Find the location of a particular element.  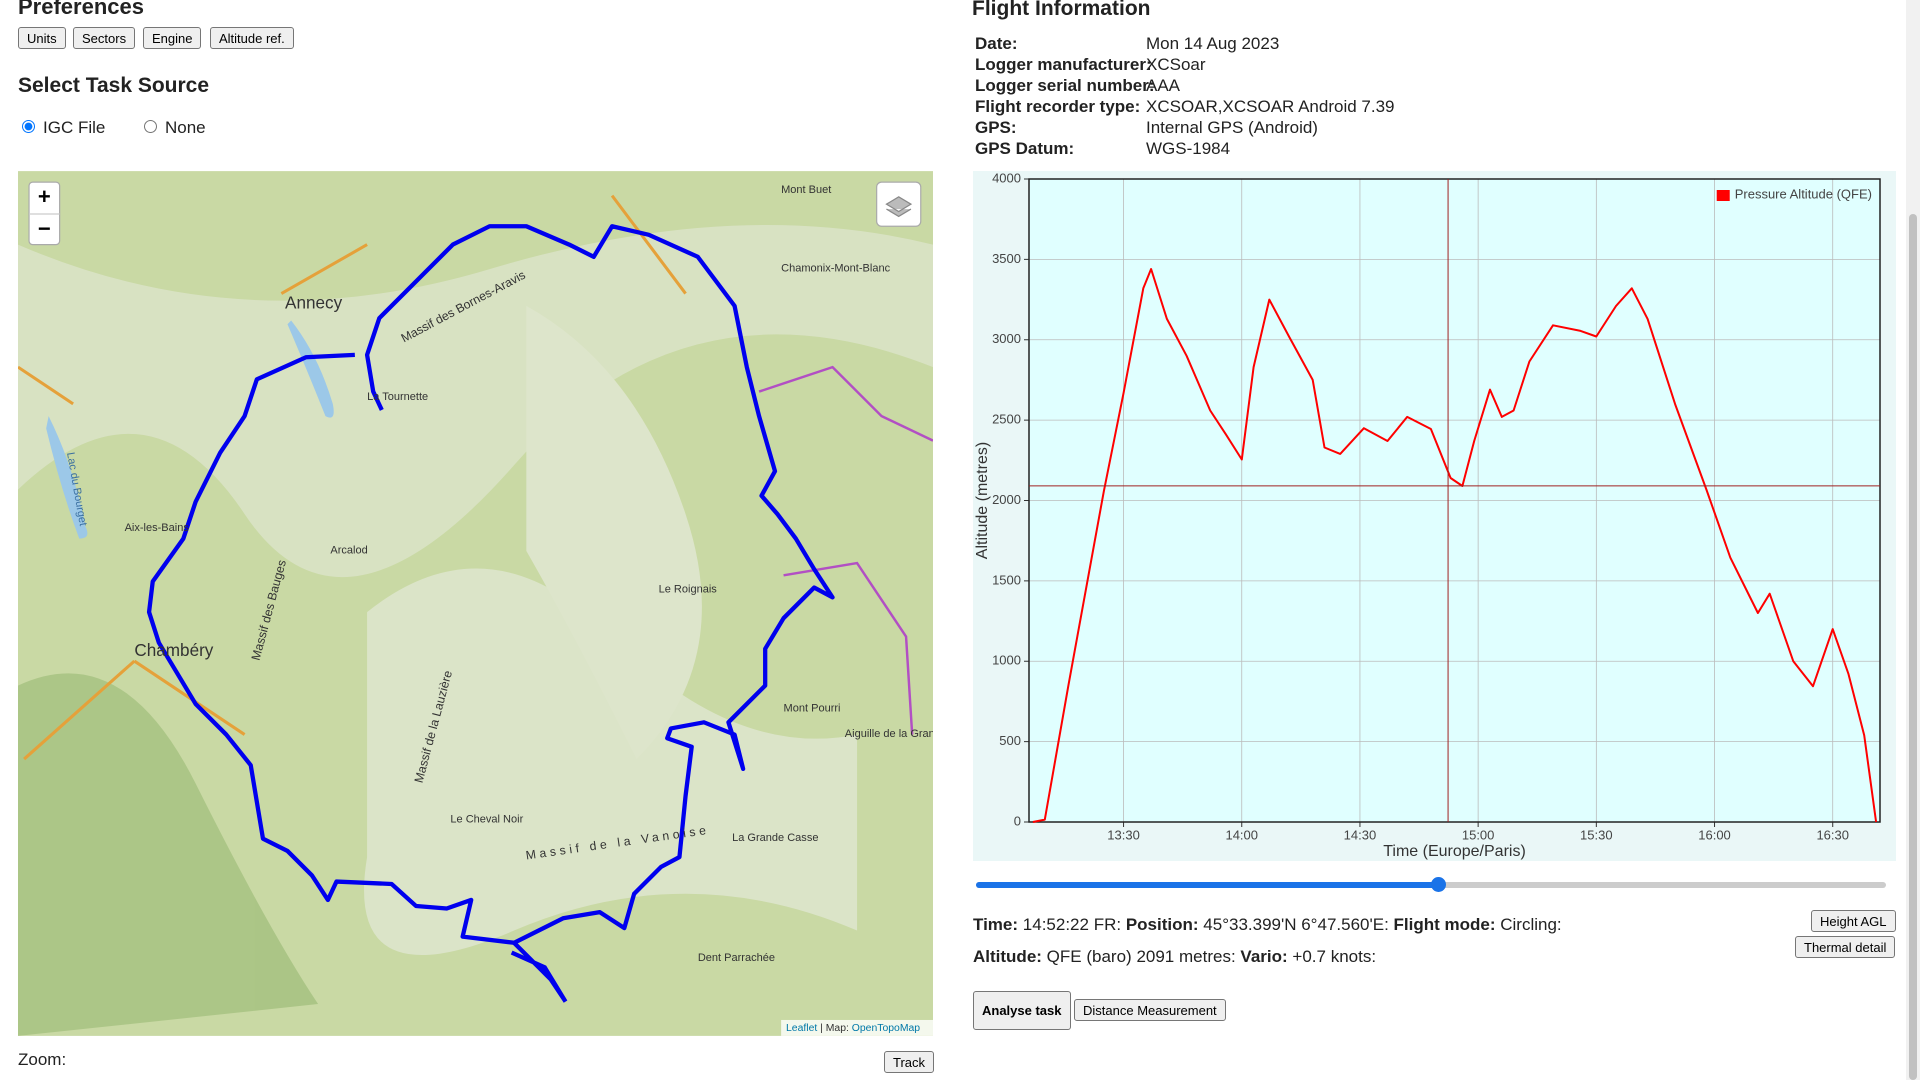

sectors-button: Sectors is located at coordinates (104, 38).